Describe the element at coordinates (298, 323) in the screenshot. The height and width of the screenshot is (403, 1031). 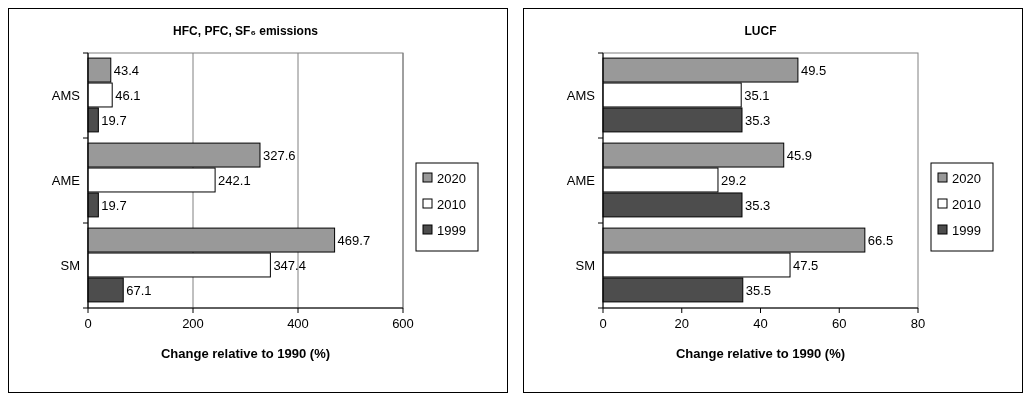
I see `x-tick-label: 400` at that location.